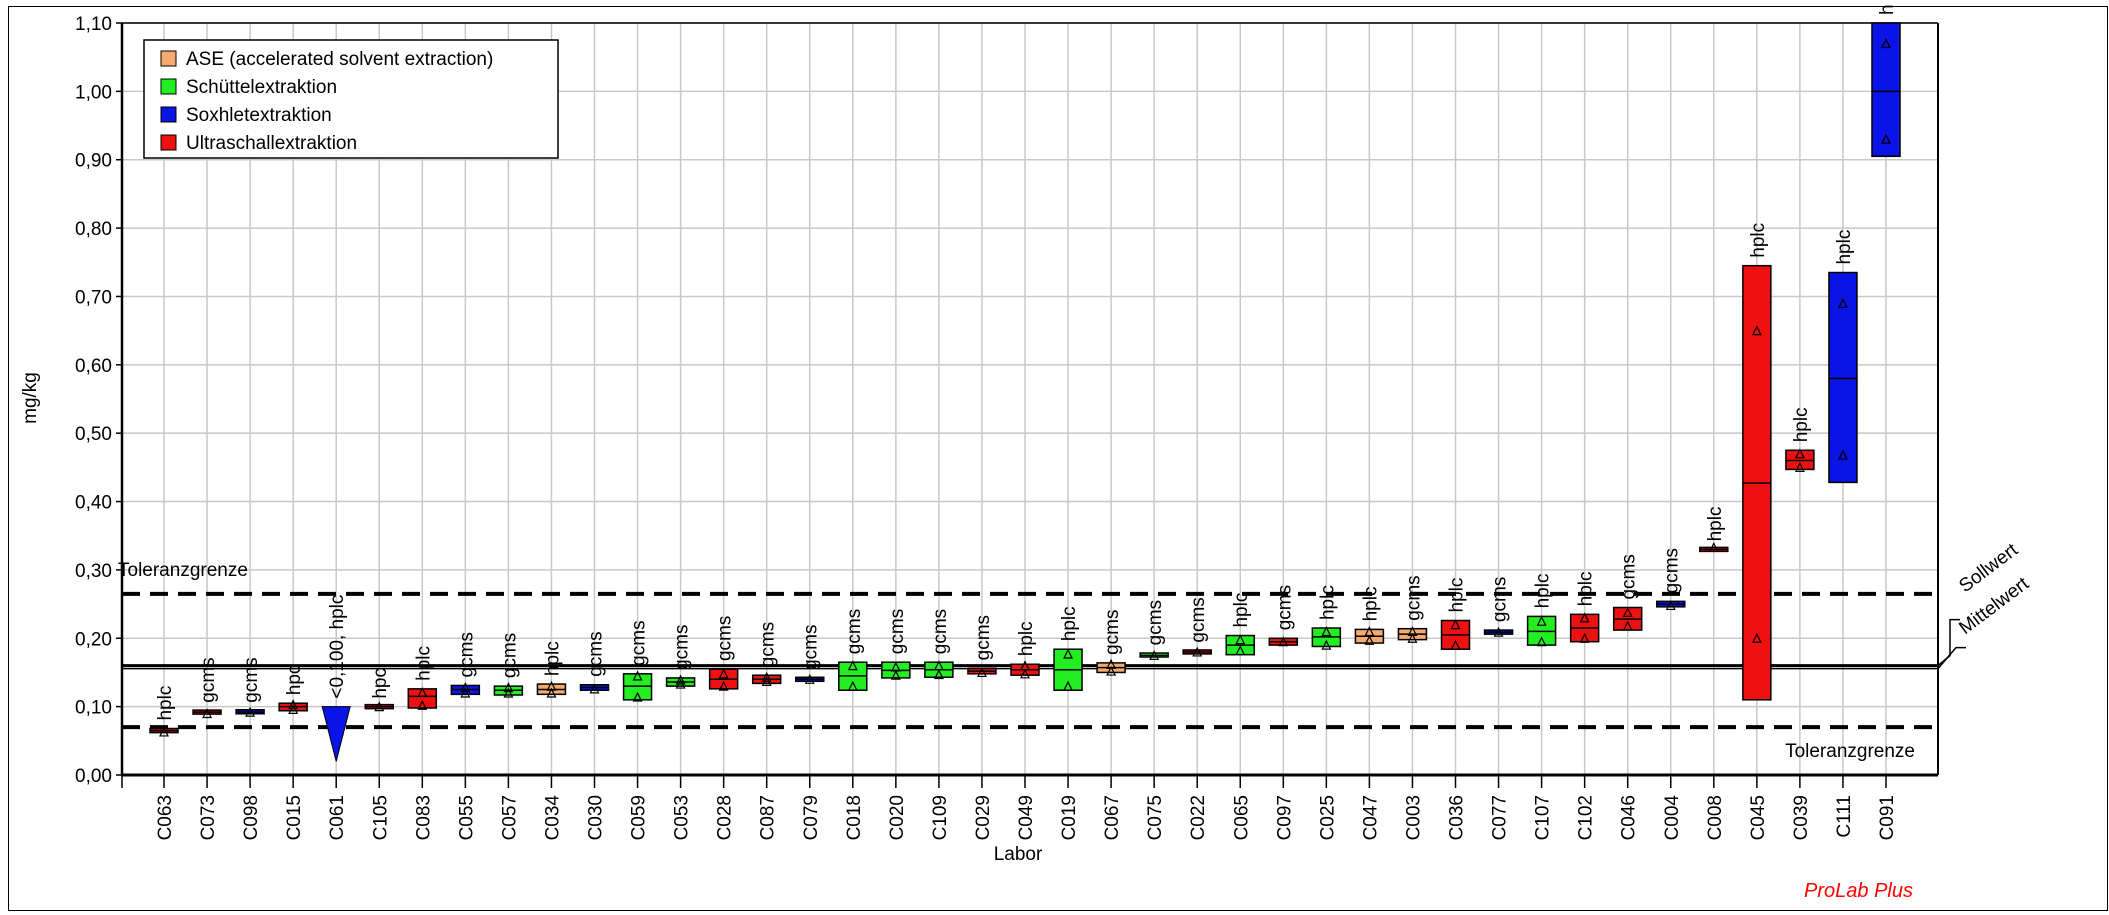 The height and width of the screenshot is (915, 2109). Describe the element at coordinates (1112, 817) in the screenshot. I see `x-tick-label: C067` at that location.